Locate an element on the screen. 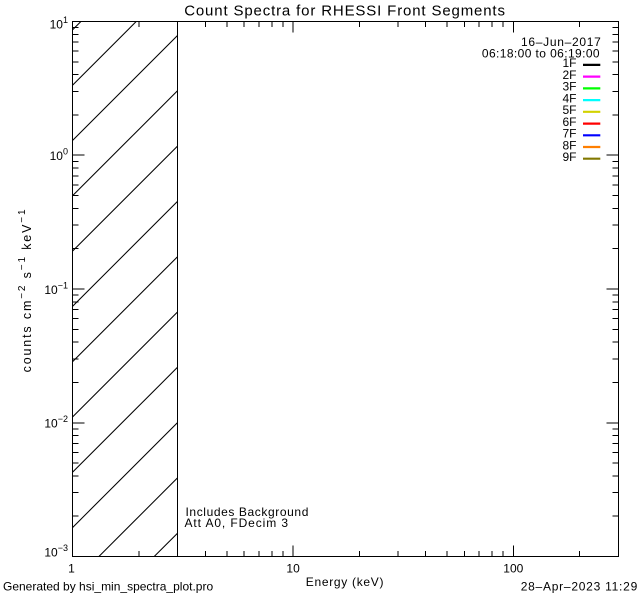 This screenshot has height=600, width=640. svg-text: 5F is located at coordinates (569, 110).